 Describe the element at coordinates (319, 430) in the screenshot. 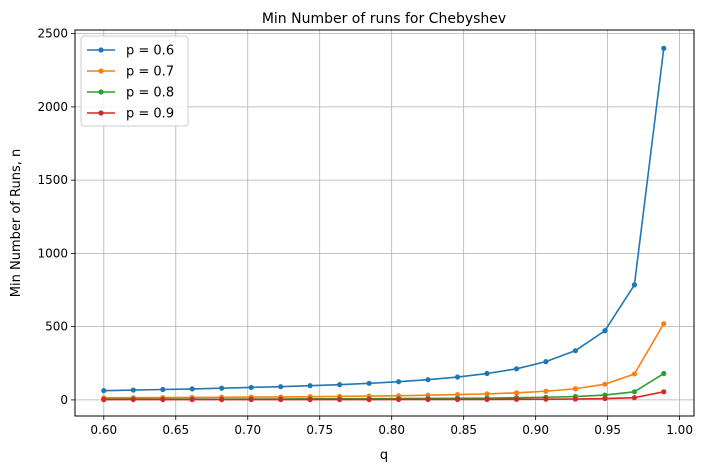

I see `x-tick-label: 0.75` at that location.